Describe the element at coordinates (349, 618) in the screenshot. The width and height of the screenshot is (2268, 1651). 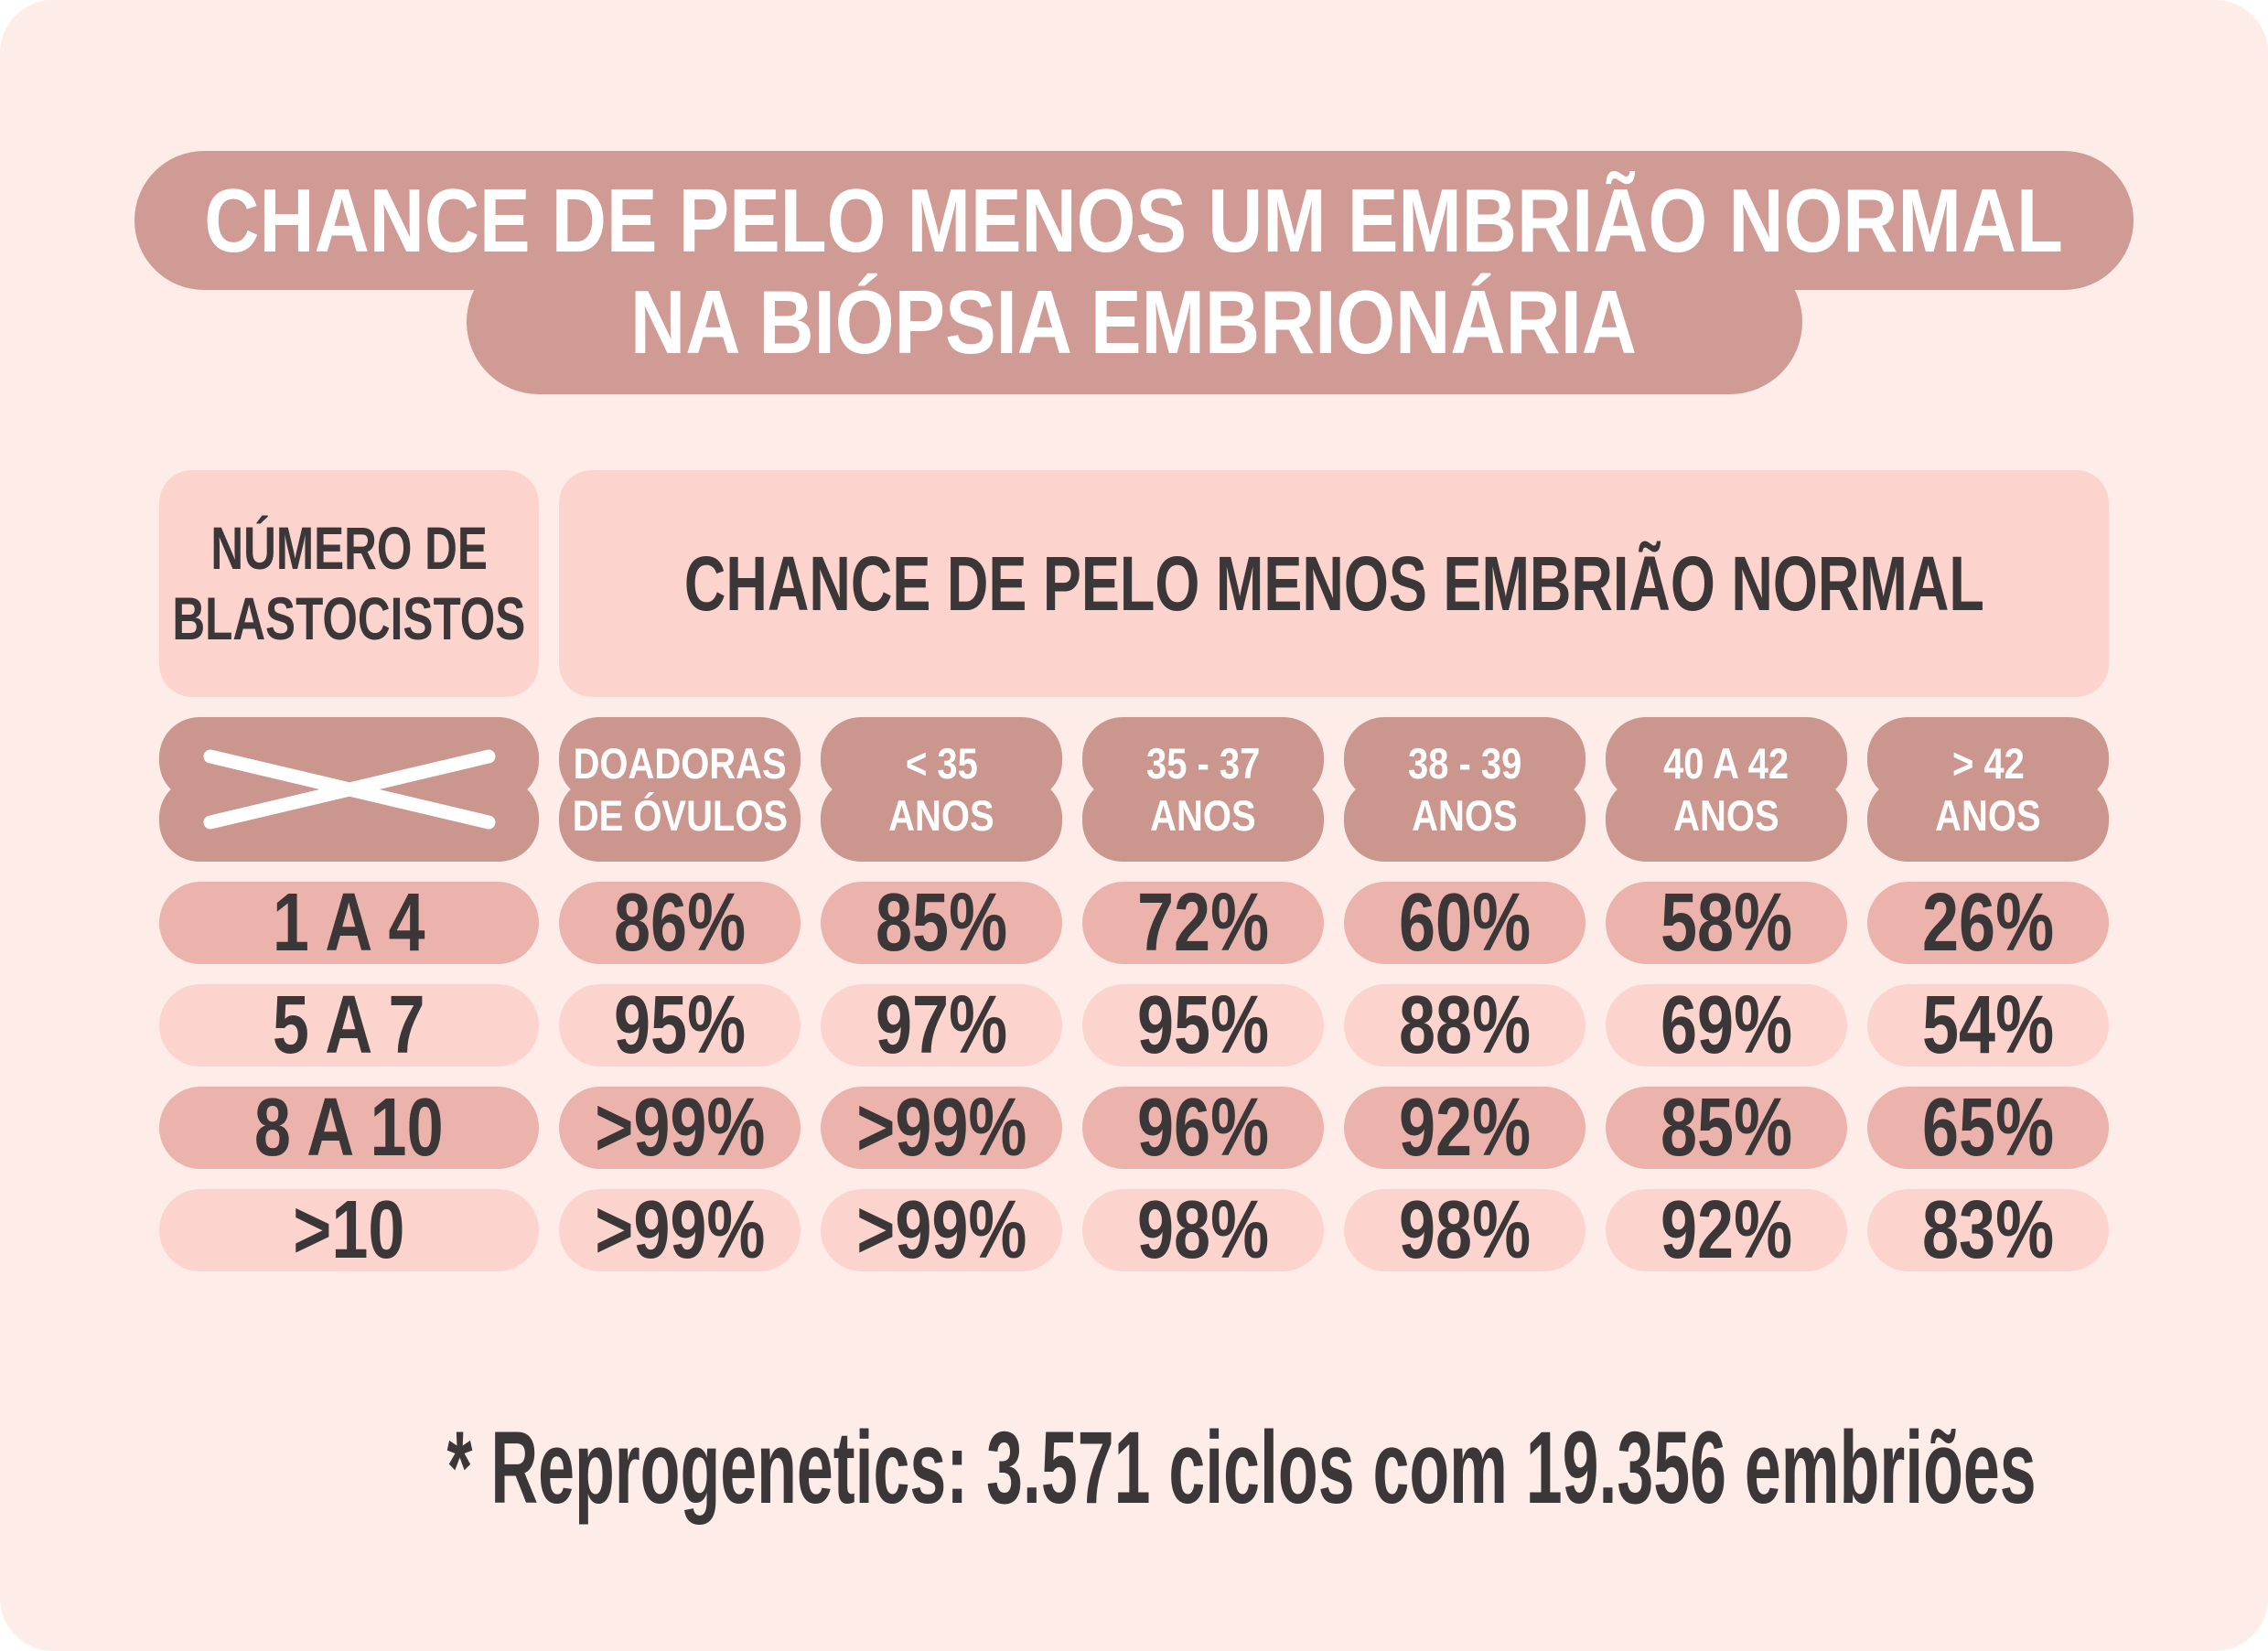
I see `row-group-header-line2: BLASTOCISTOS` at that location.